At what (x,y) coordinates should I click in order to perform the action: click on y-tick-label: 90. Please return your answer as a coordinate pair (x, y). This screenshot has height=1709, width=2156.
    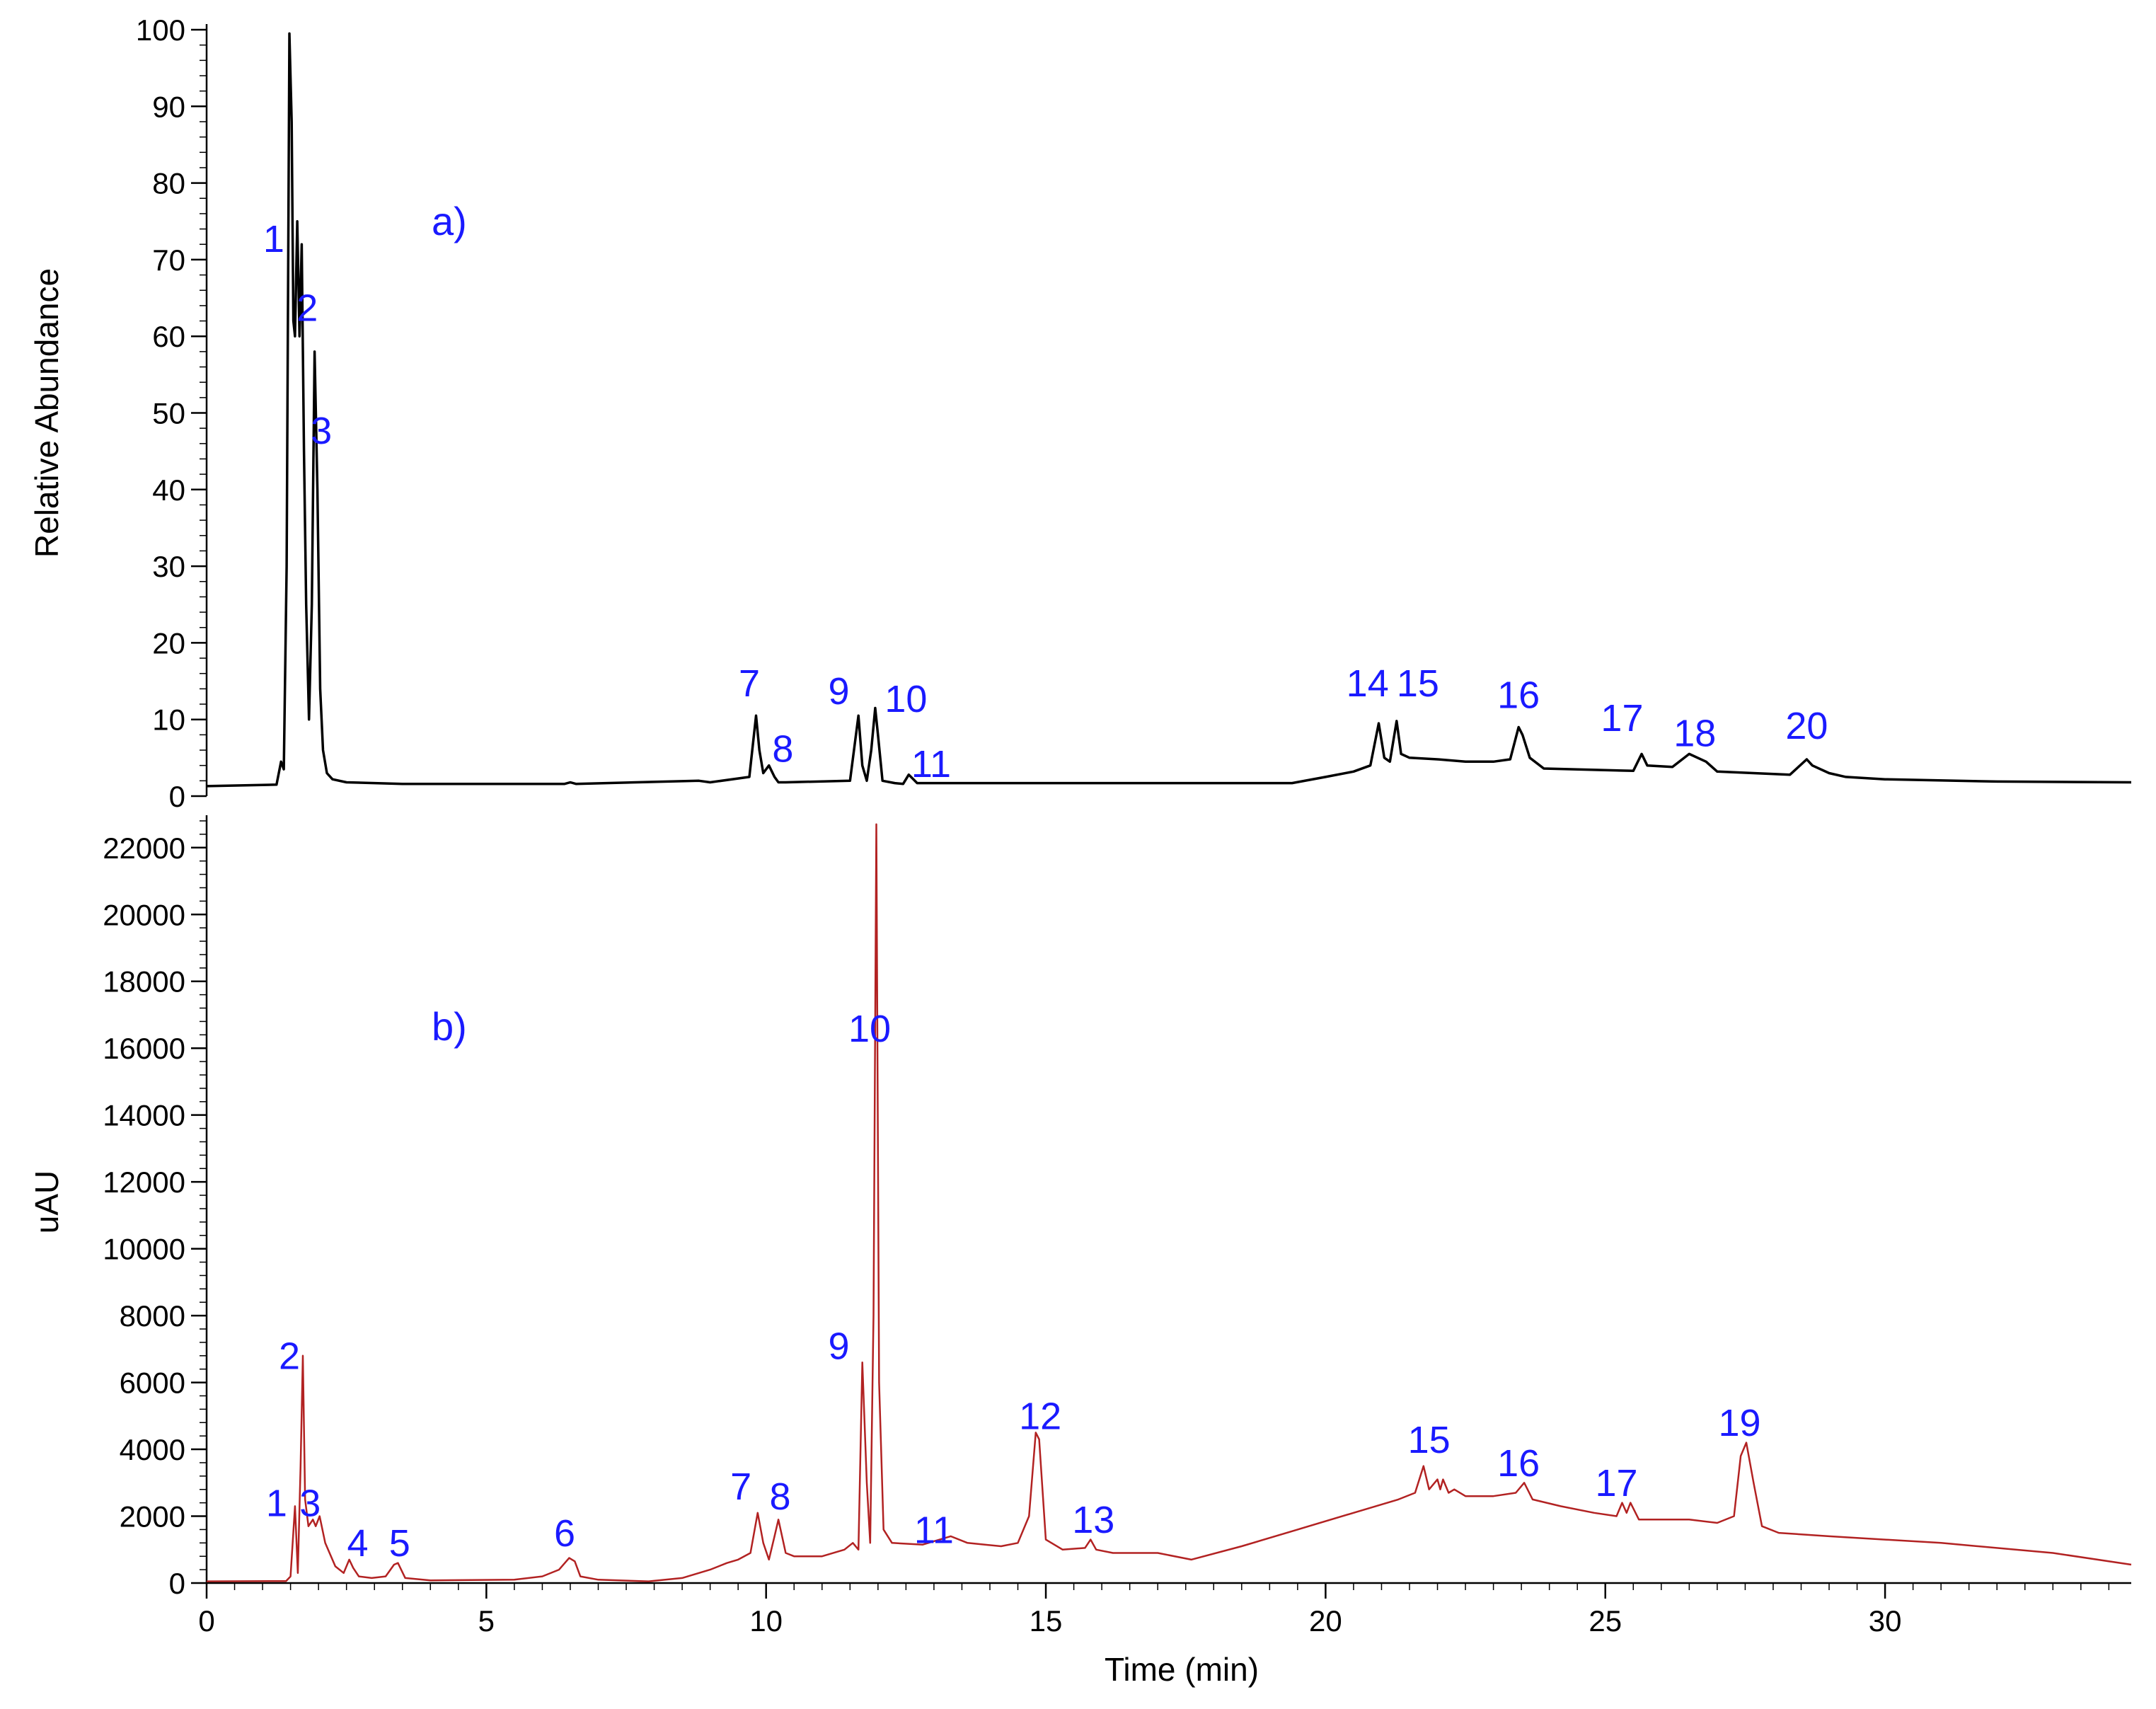
    Looking at the image, I should click on (168, 106).